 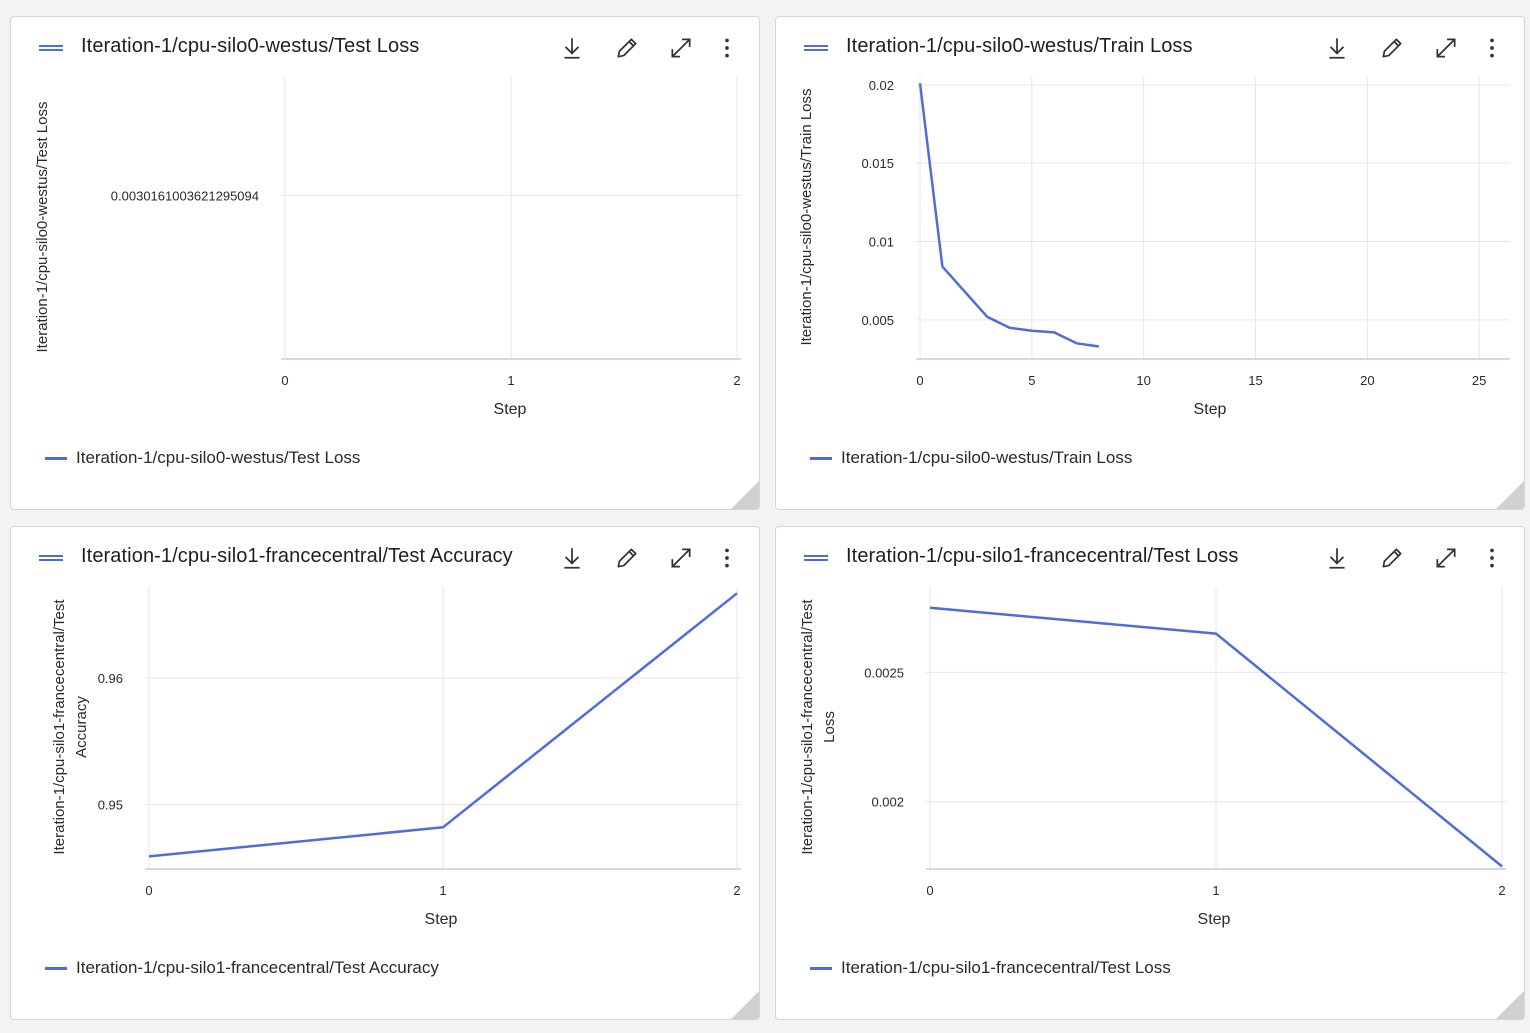 I want to click on legend-label: Iteration-1/cpu-silo0-westus/Test Loss, so click(x=218, y=457).